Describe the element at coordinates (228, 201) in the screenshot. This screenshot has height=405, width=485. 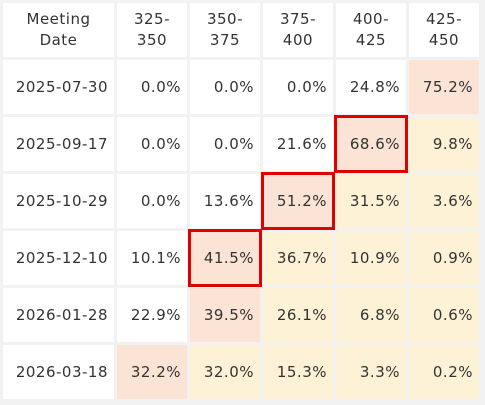
I see `probability-value: 13.6%` at that location.